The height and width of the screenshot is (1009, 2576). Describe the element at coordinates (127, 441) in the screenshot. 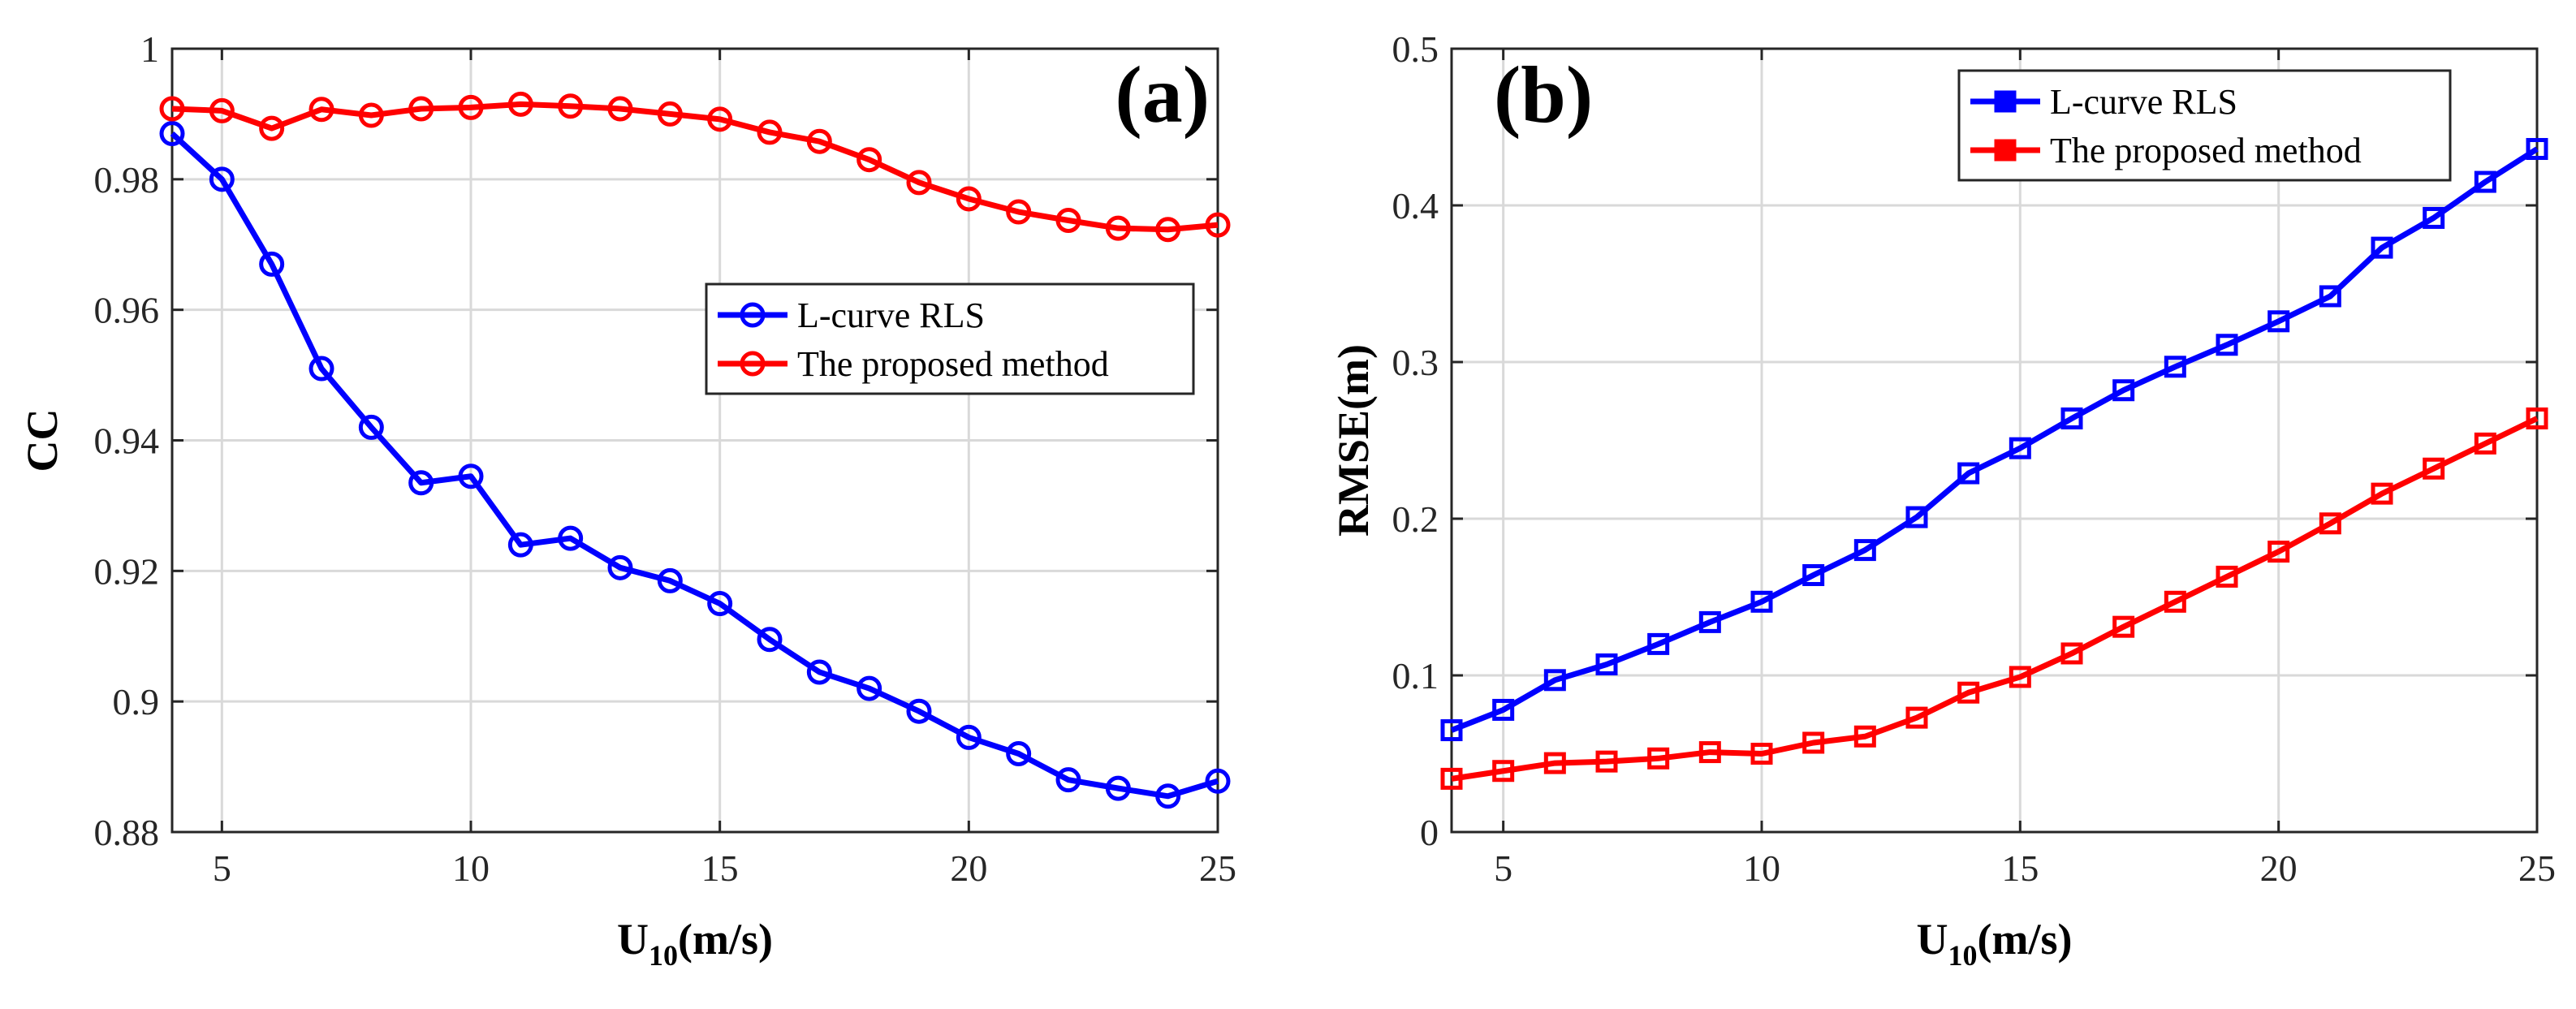

I see `y-tick-label: 0.94` at that location.